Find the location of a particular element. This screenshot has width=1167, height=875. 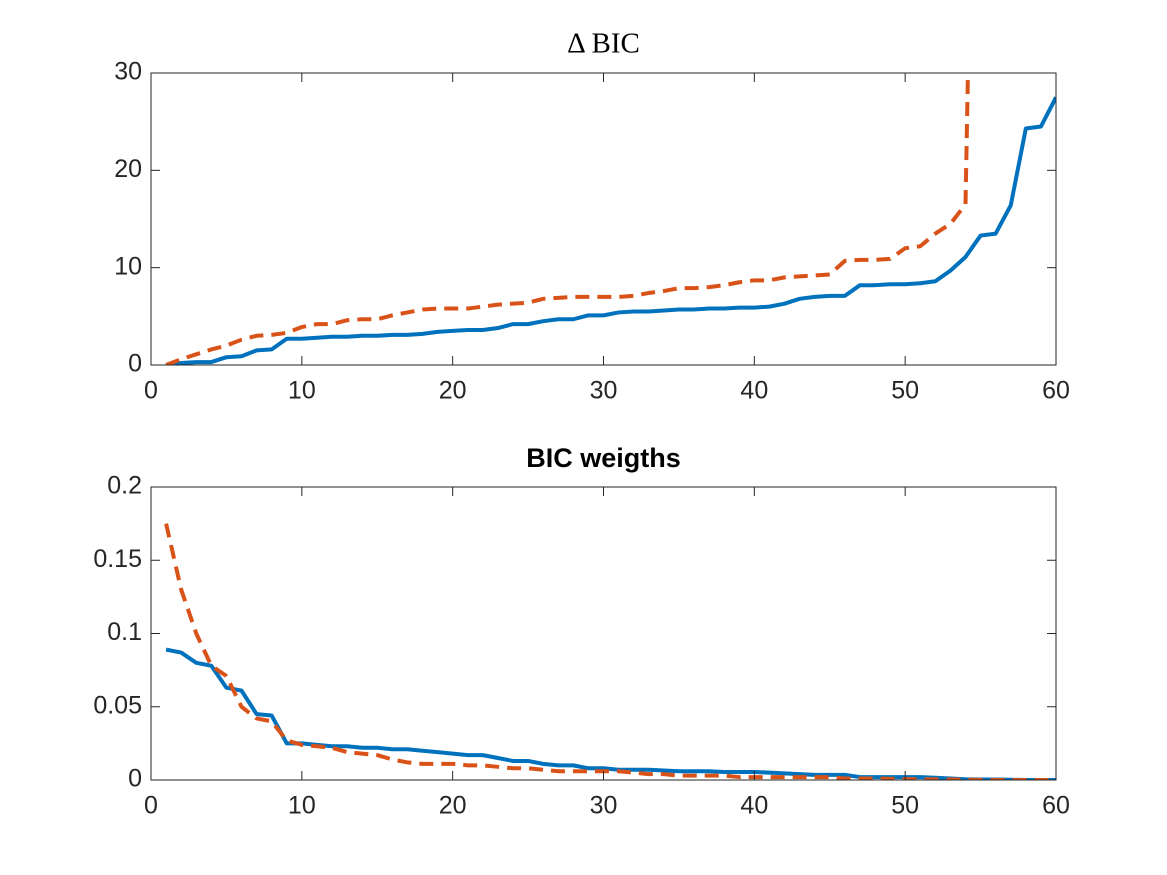

y-tick-label: 10 is located at coordinates (128, 266).